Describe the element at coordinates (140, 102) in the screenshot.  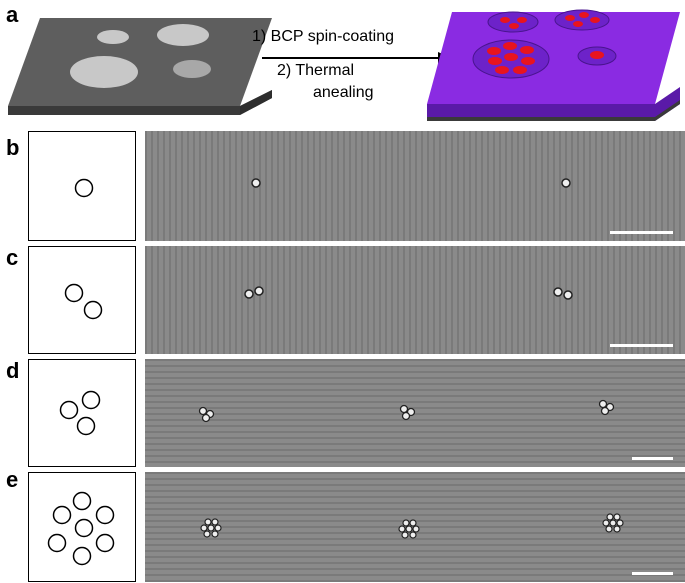
I see `substrate-side-front` at that location.